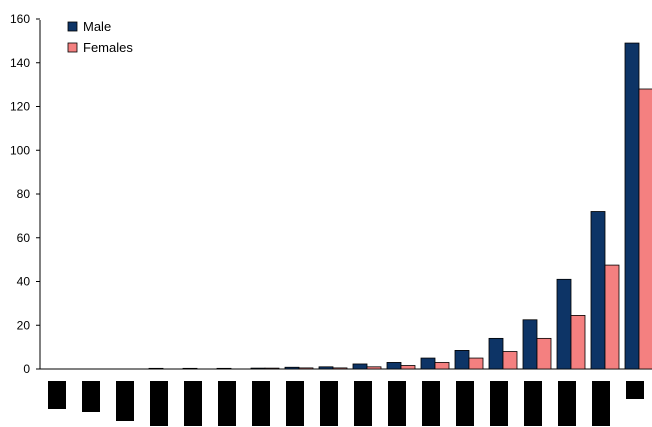 This screenshot has width=652, height=427. What do you see at coordinates (24, 238) in the screenshot?
I see `y-tick-label: 60` at bounding box center [24, 238].